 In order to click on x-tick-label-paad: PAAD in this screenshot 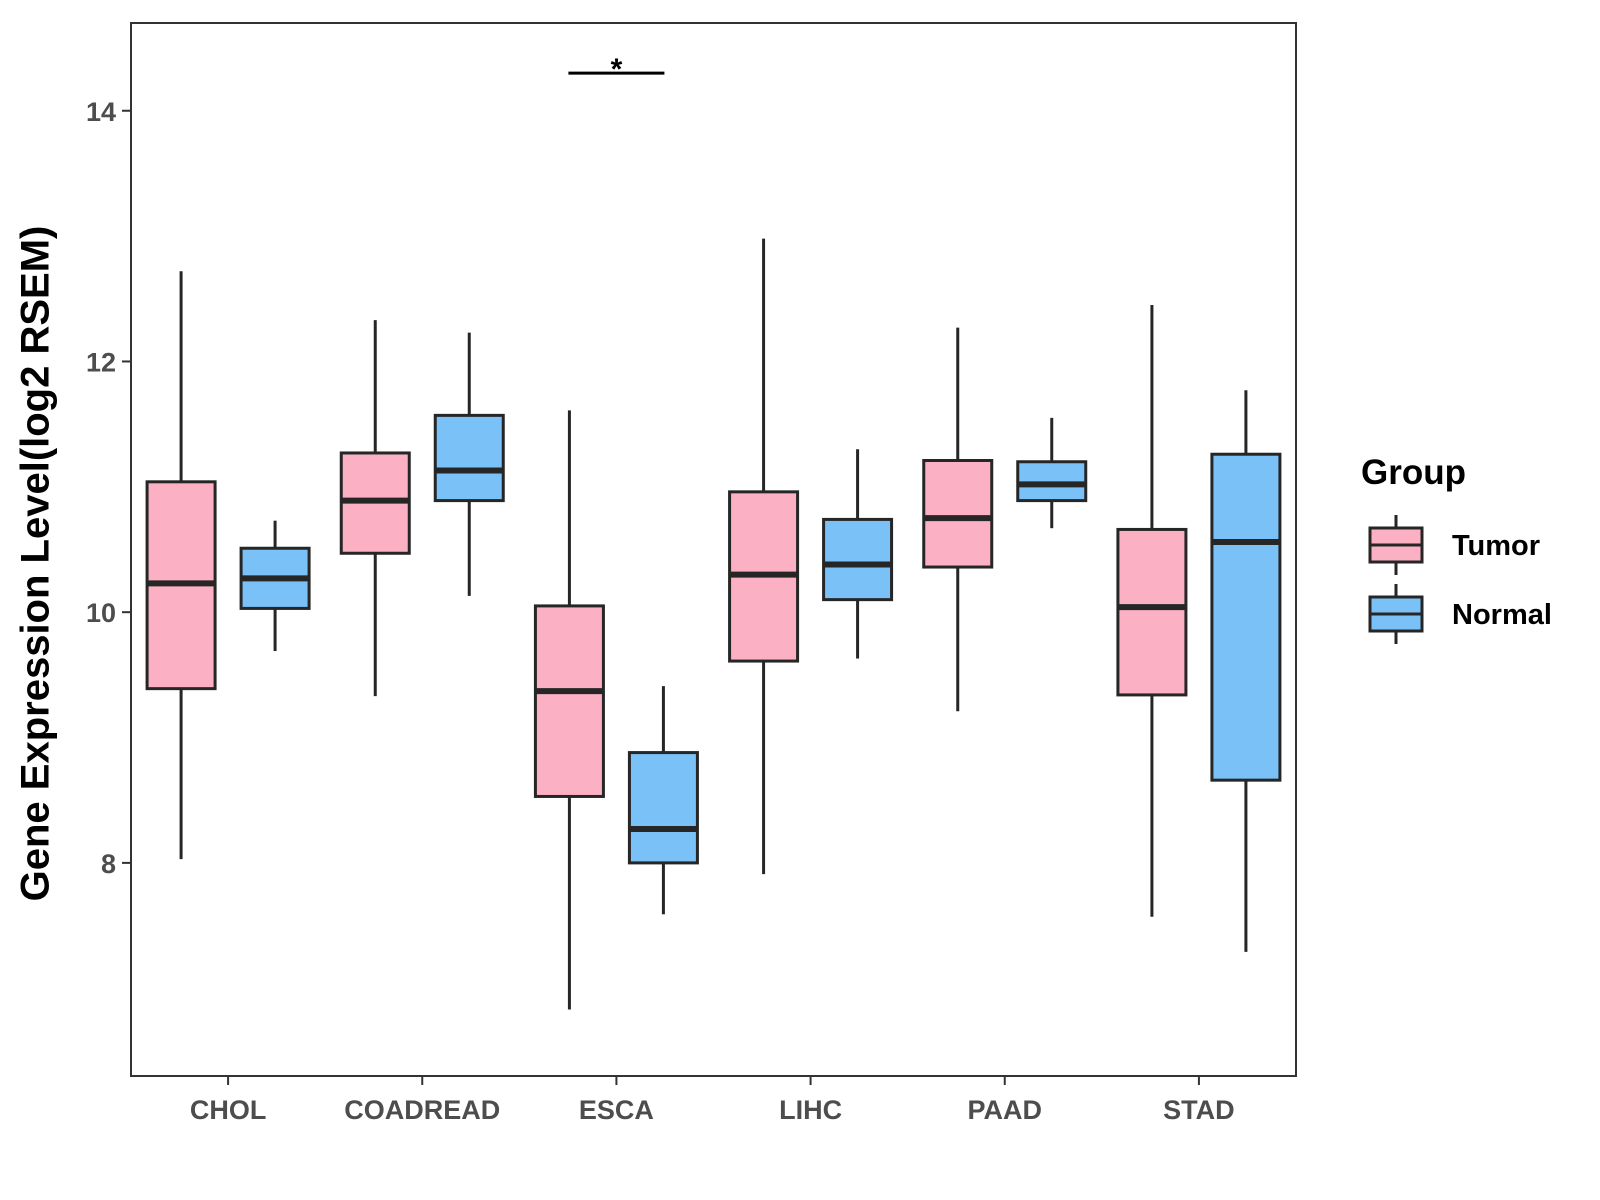, I will do `click(1004, 1110)`.